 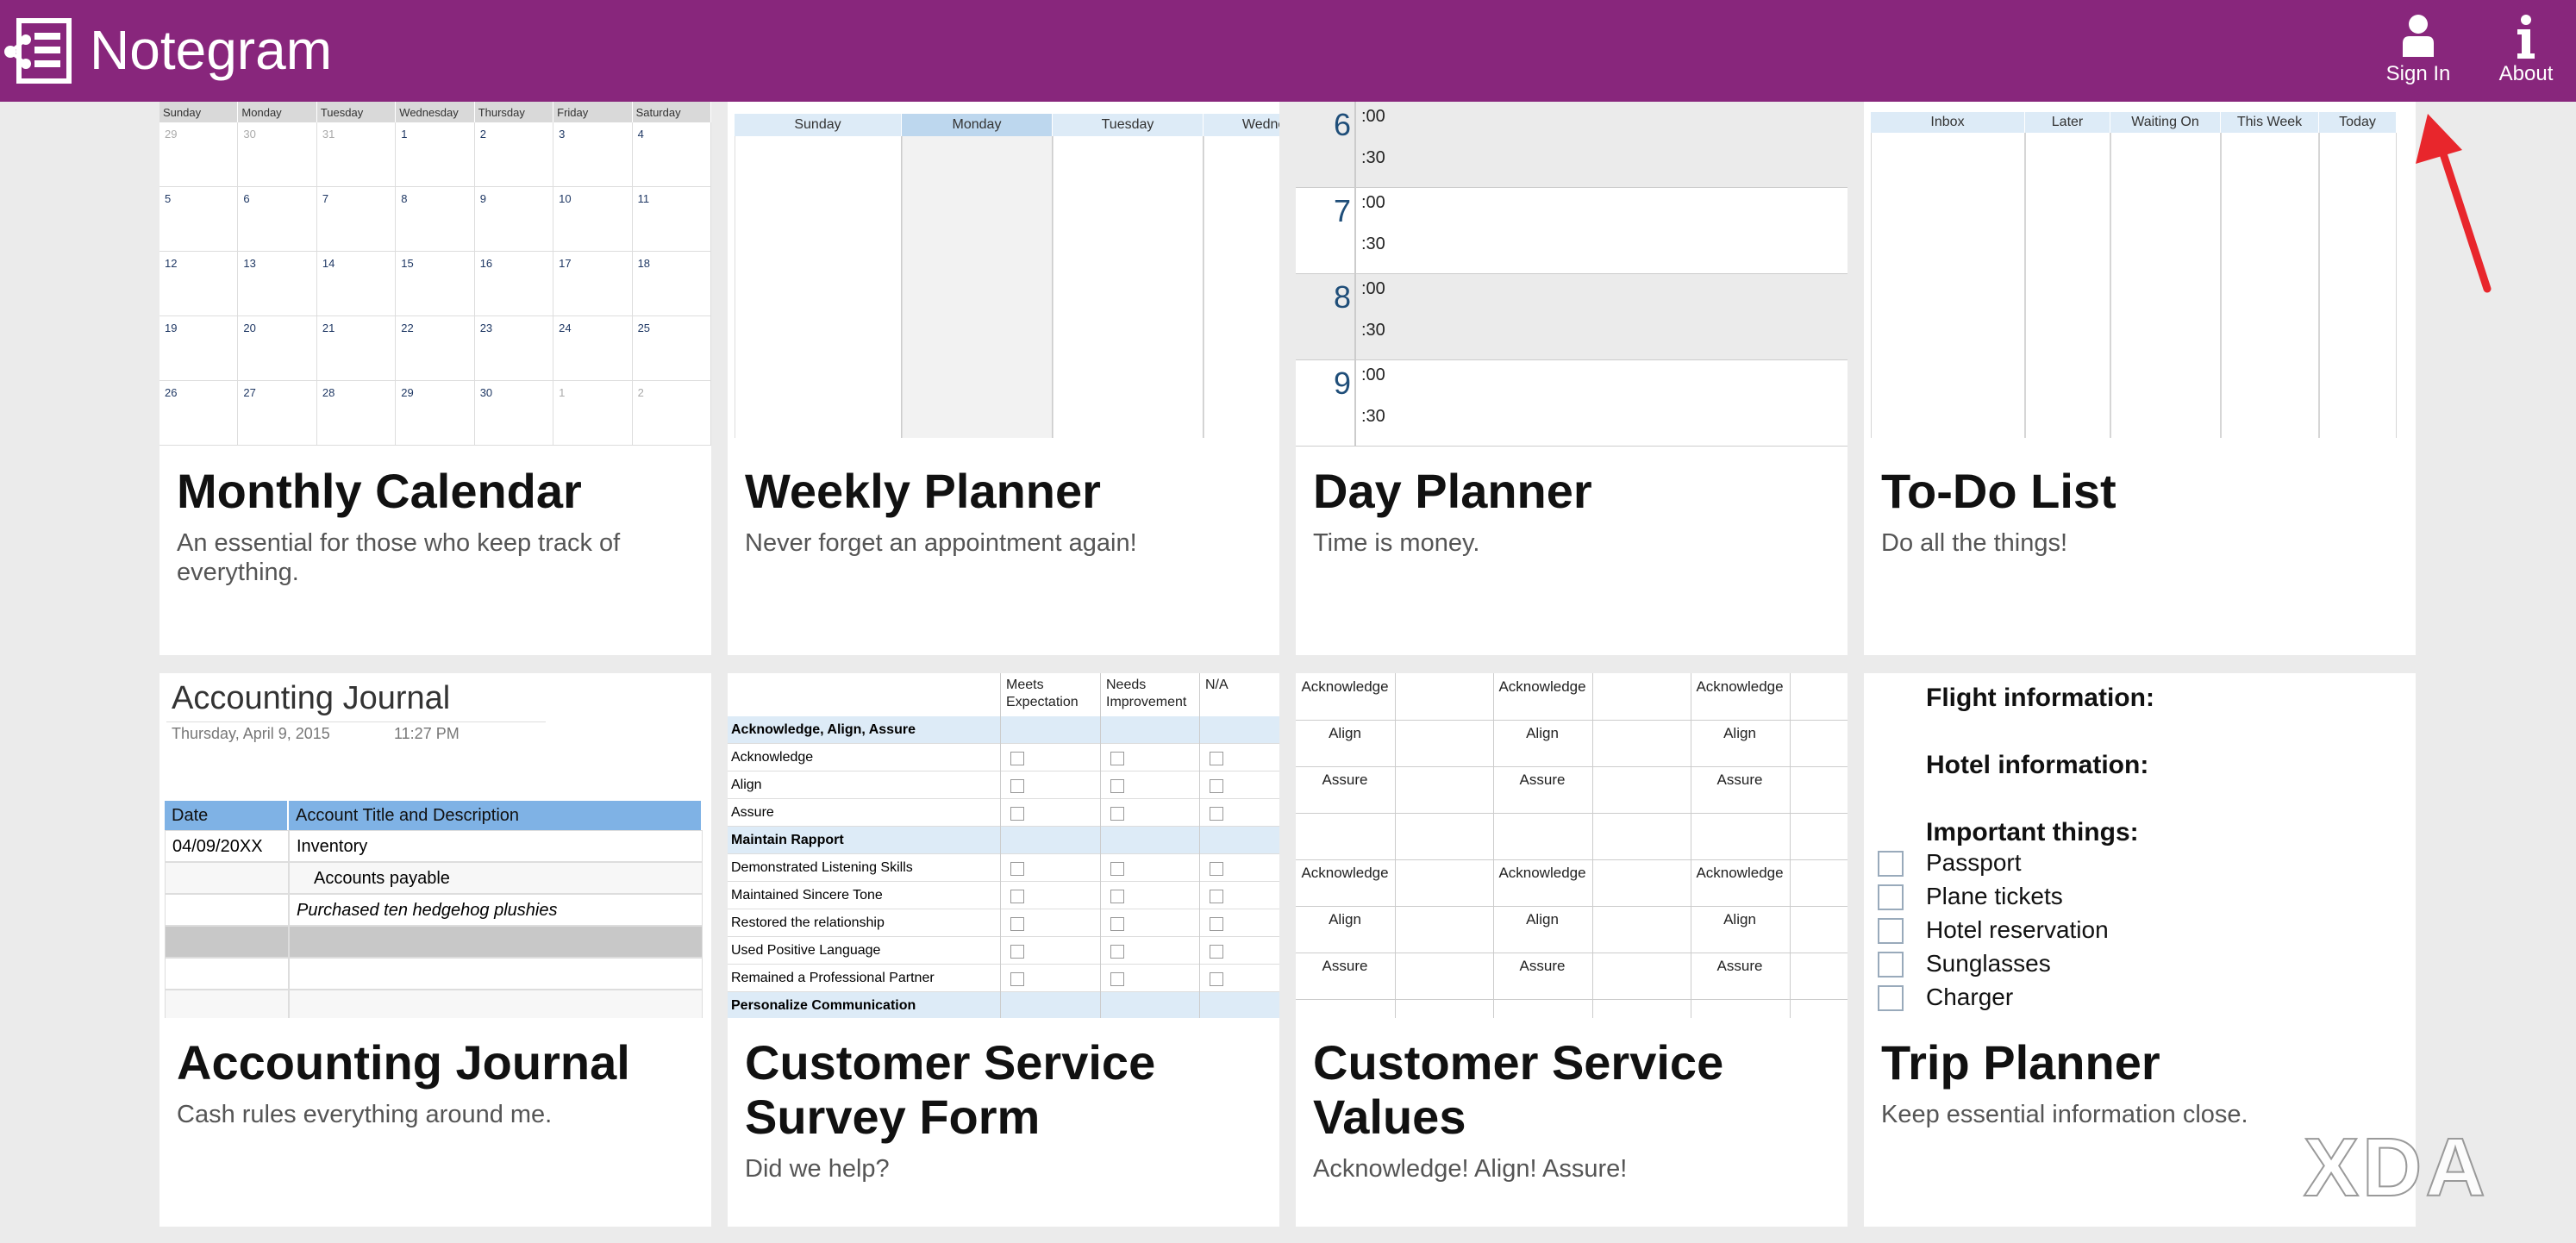 What do you see at coordinates (277, 284) in the screenshot?
I see `calendar-day: 13` at bounding box center [277, 284].